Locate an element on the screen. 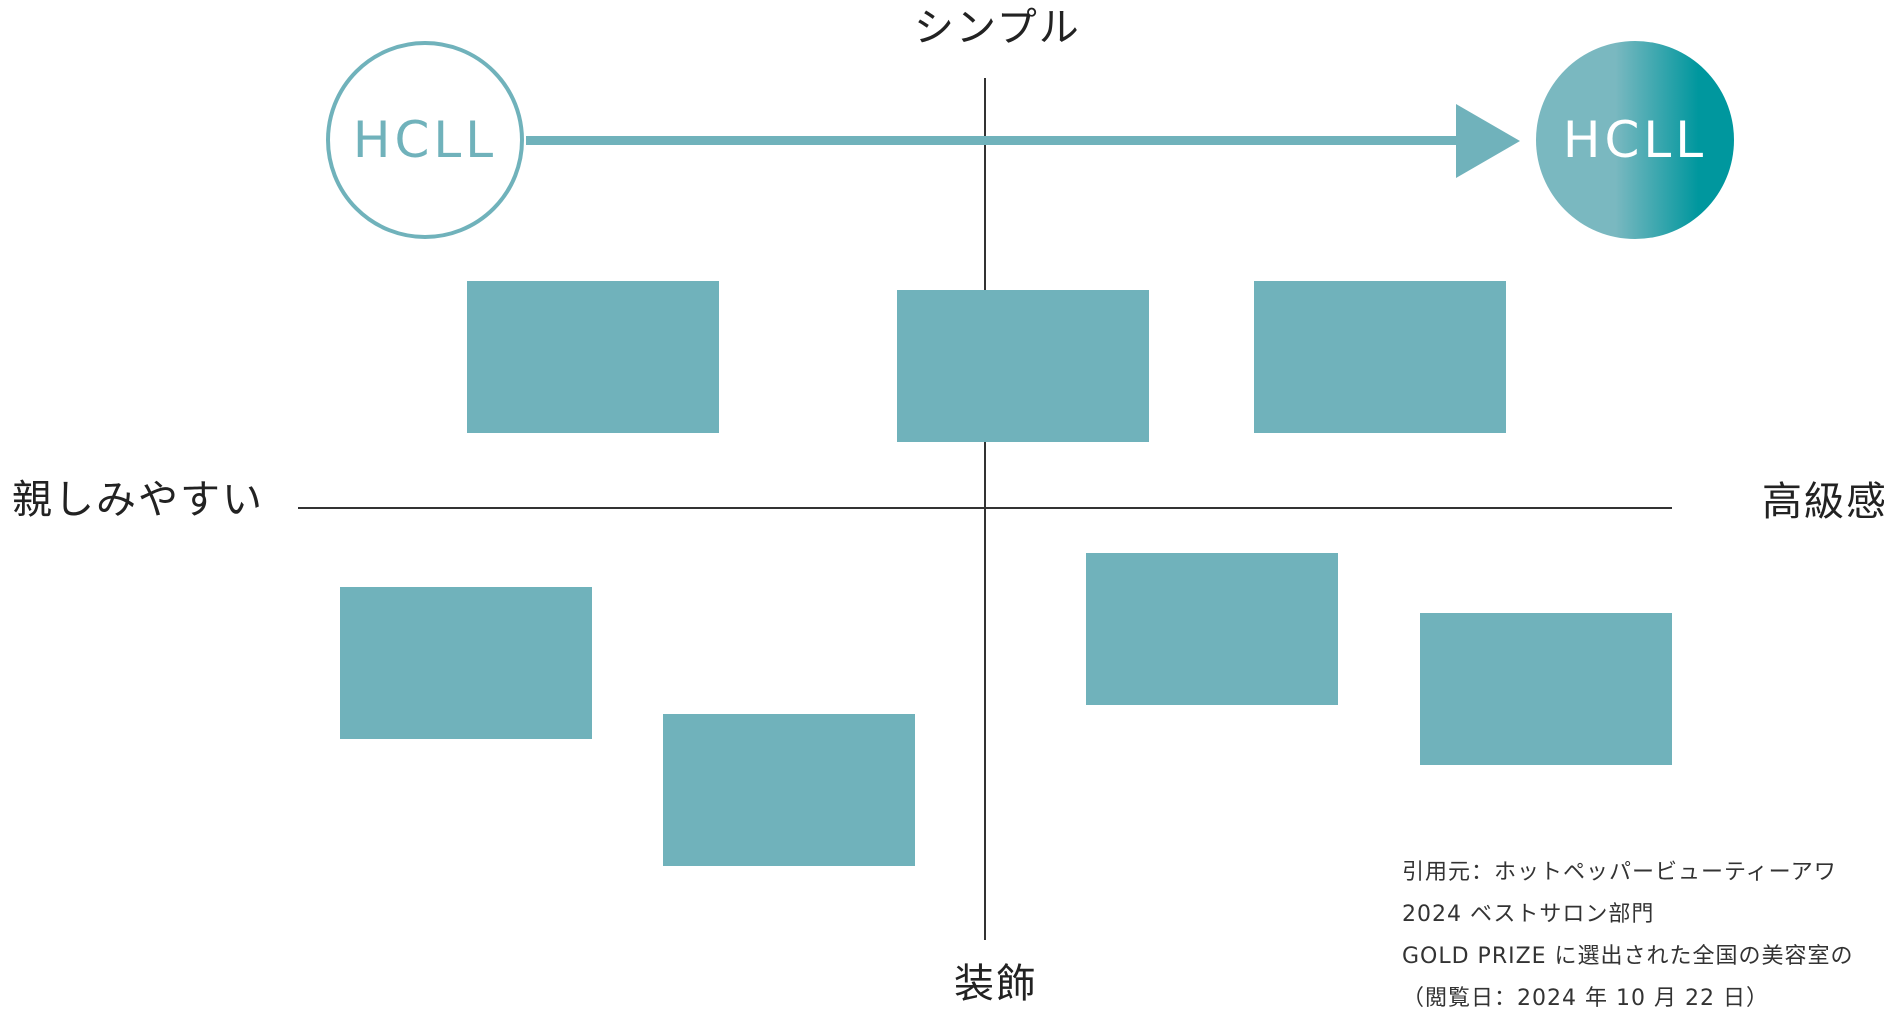  citation-line-2: 2024 ベストサロン部門 is located at coordinates (1528, 914).